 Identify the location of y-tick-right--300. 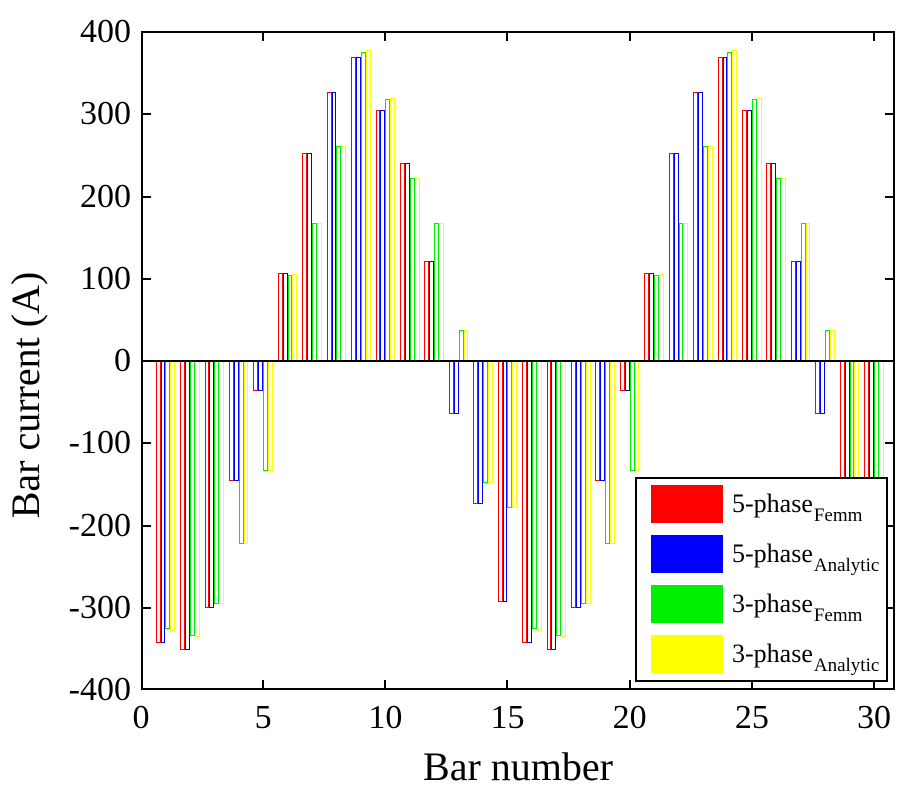
(890, 607).